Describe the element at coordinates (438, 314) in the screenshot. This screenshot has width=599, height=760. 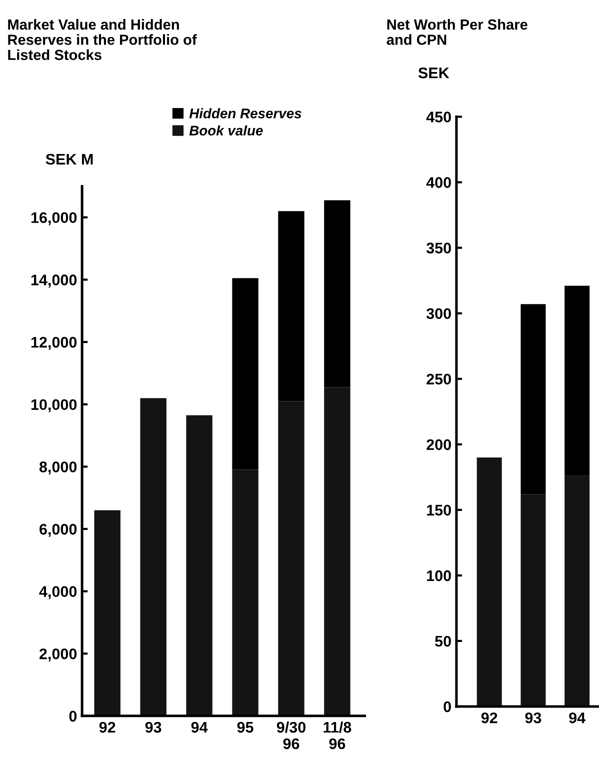
I see `y-tick-label: 300` at that location.